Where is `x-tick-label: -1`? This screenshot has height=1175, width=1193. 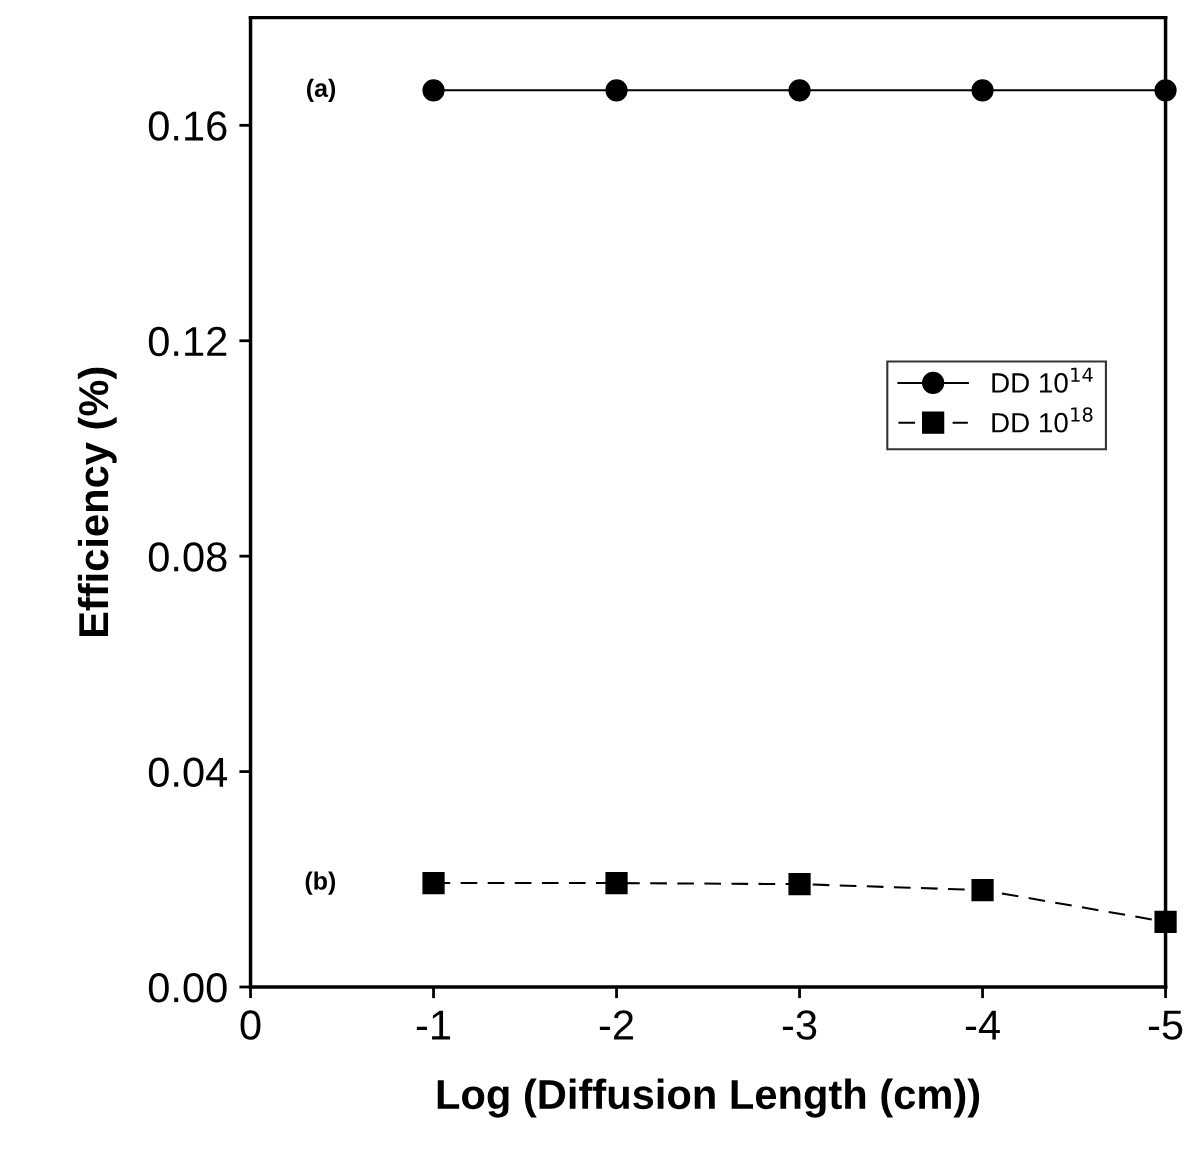 x-tick-label: -1 is located at coordinates (433, 1025).